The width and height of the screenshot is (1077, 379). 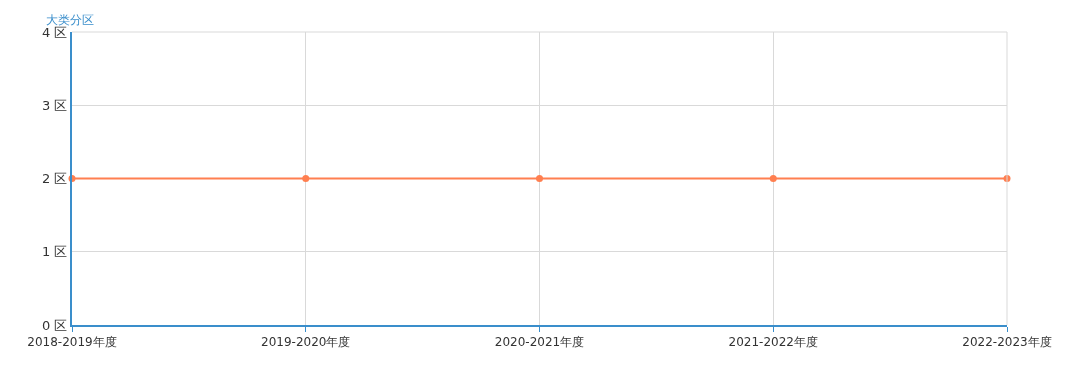 What do you see at coordinates (306, 342) in the screenshot?
I see `x-tick-label: 2019-2020年度` at bounding box center [306, 342].